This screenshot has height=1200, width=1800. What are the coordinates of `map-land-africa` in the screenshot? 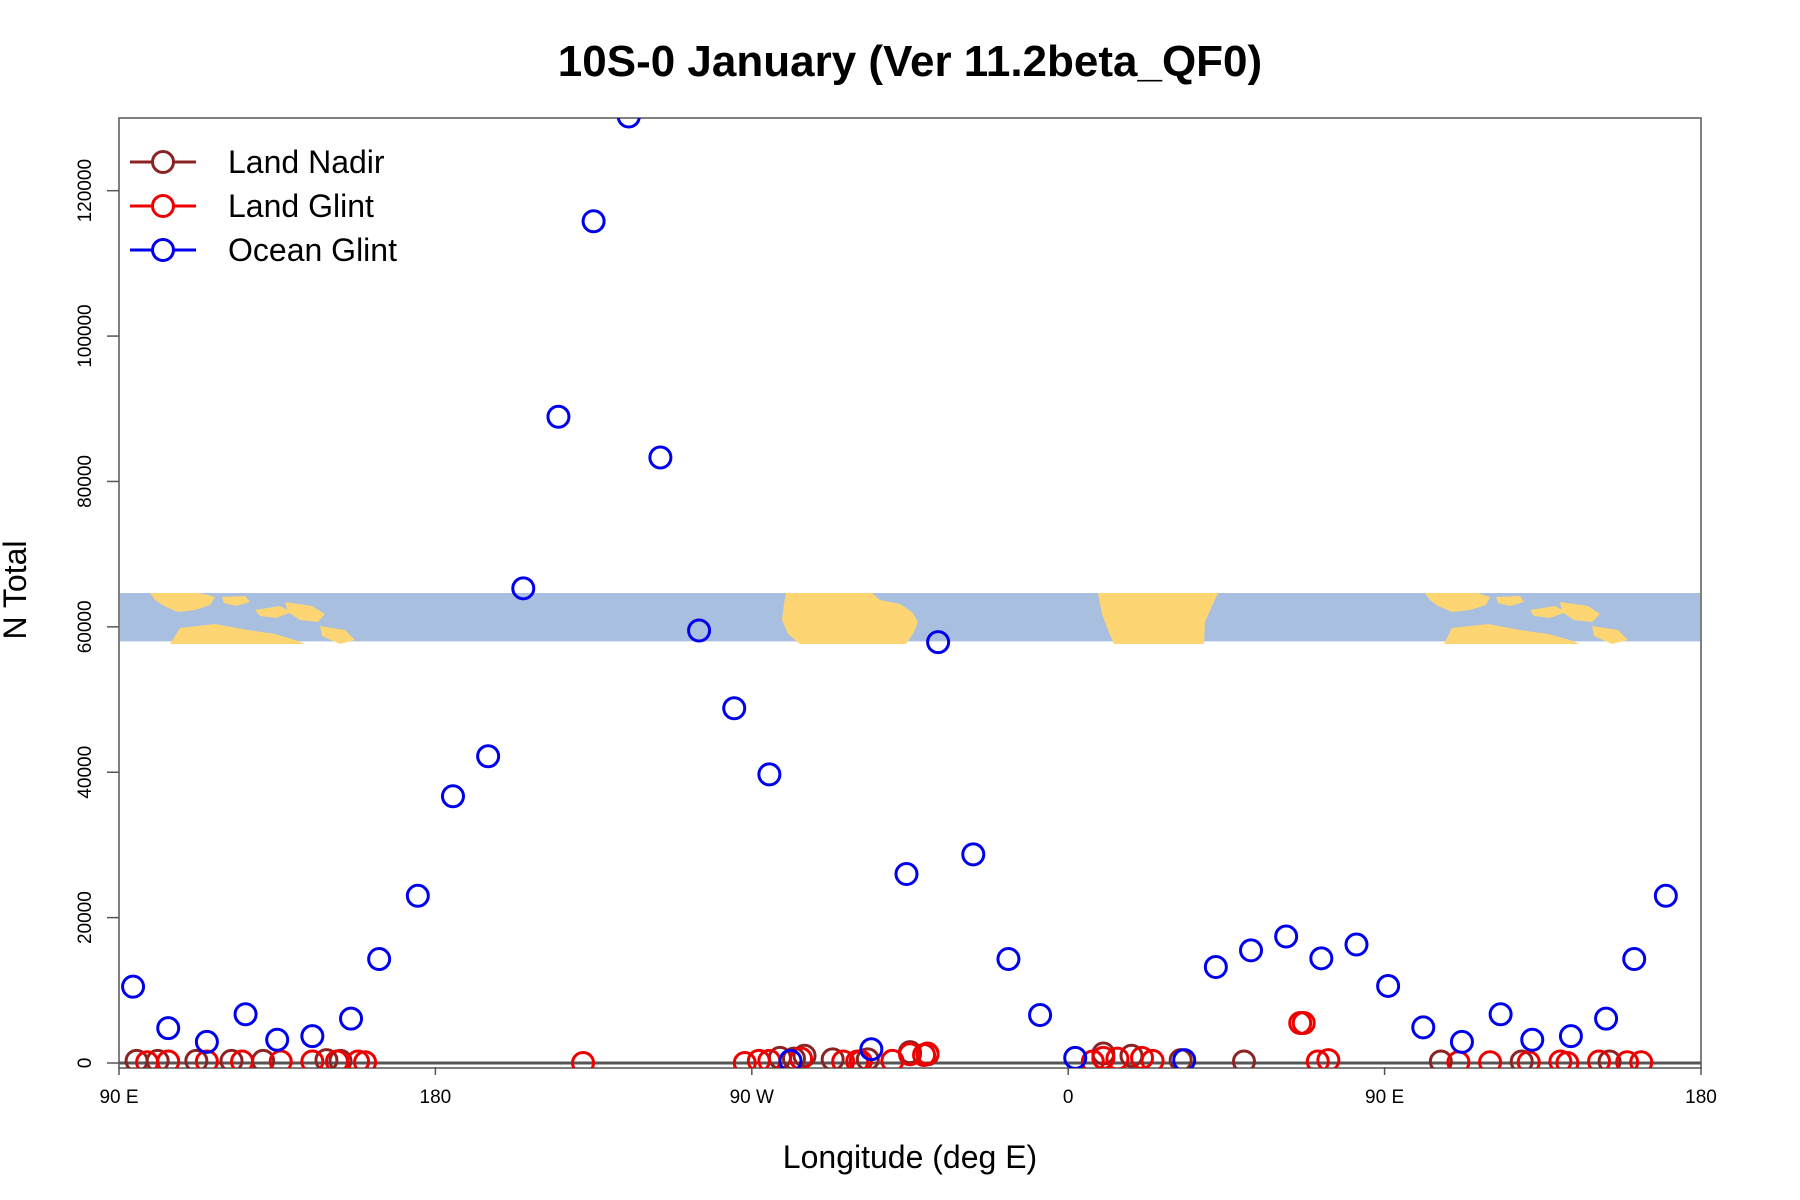 It's located at (1158, 618).